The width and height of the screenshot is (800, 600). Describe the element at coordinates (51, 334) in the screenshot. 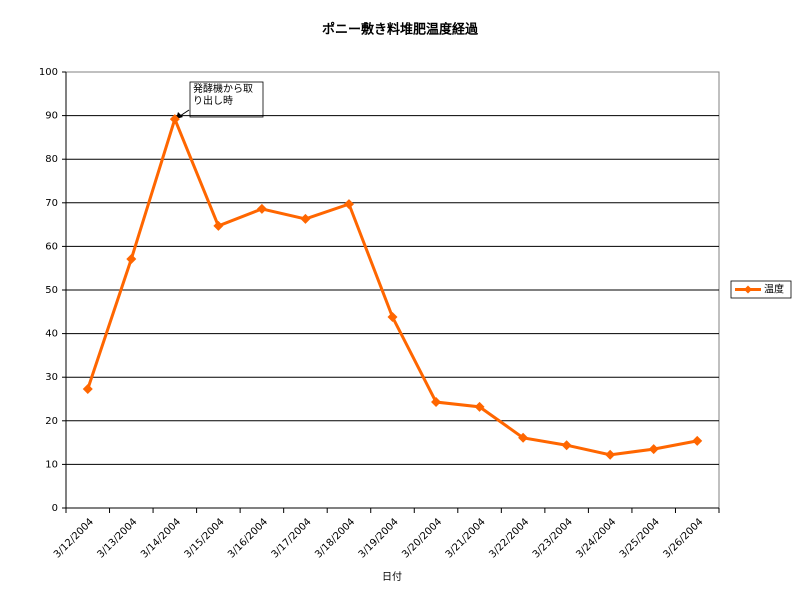

I see `y-tick-label: 40` at that location.